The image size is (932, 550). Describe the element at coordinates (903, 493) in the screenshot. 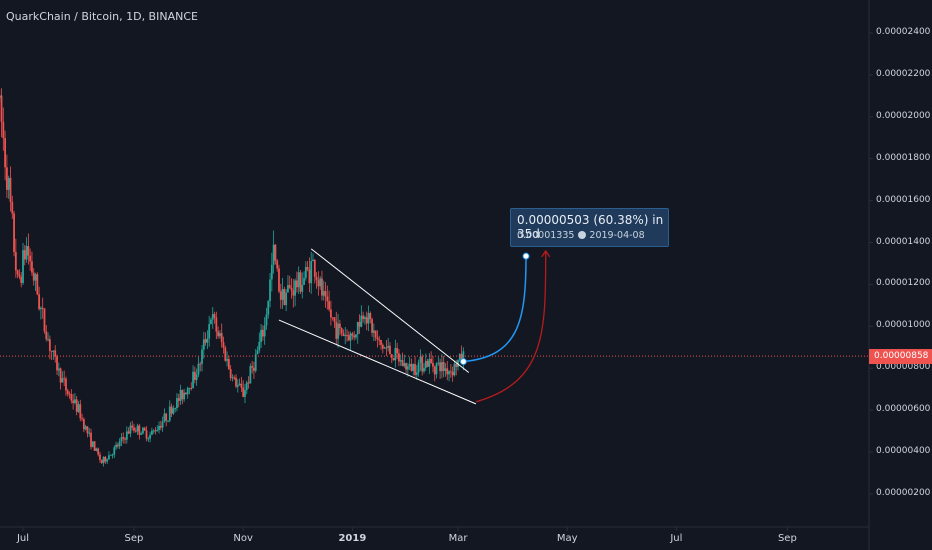

I see `price-tick-label: 0.00000200` at that location.